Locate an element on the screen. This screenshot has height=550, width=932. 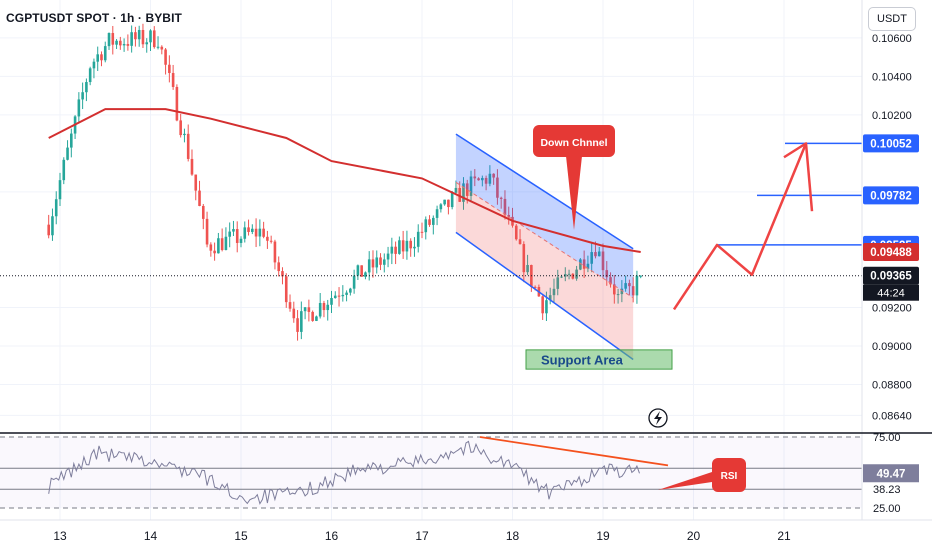
rsi-divergence-line is located at coordinates (574, 451).